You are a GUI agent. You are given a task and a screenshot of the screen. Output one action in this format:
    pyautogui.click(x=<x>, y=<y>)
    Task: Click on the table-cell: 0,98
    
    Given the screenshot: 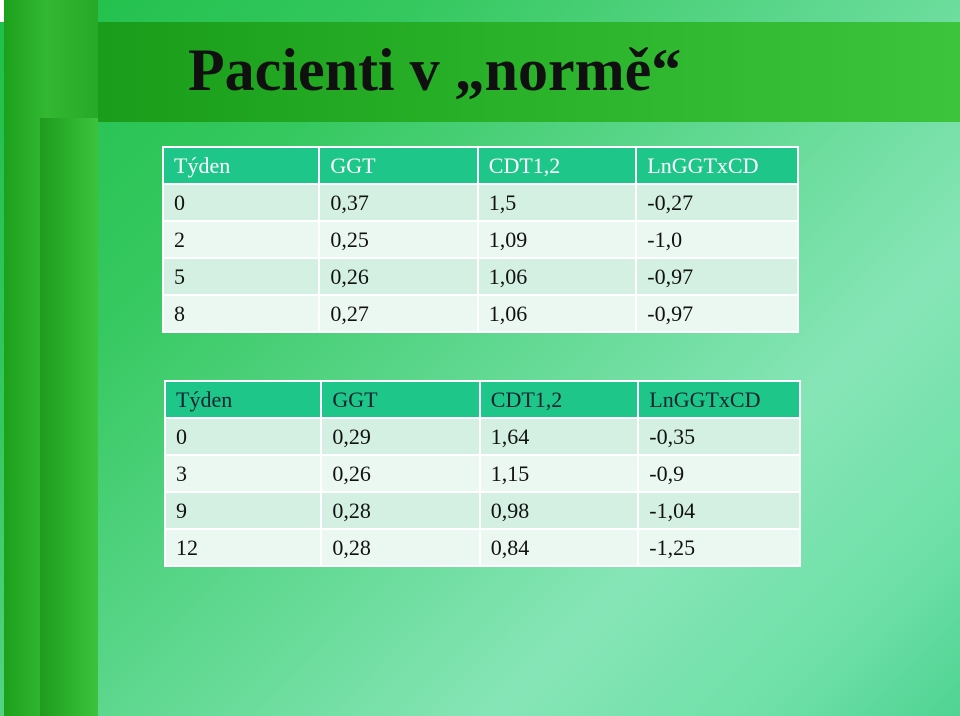 What is the action you would take?
    pyautogui.click(x=559, y=510)
    